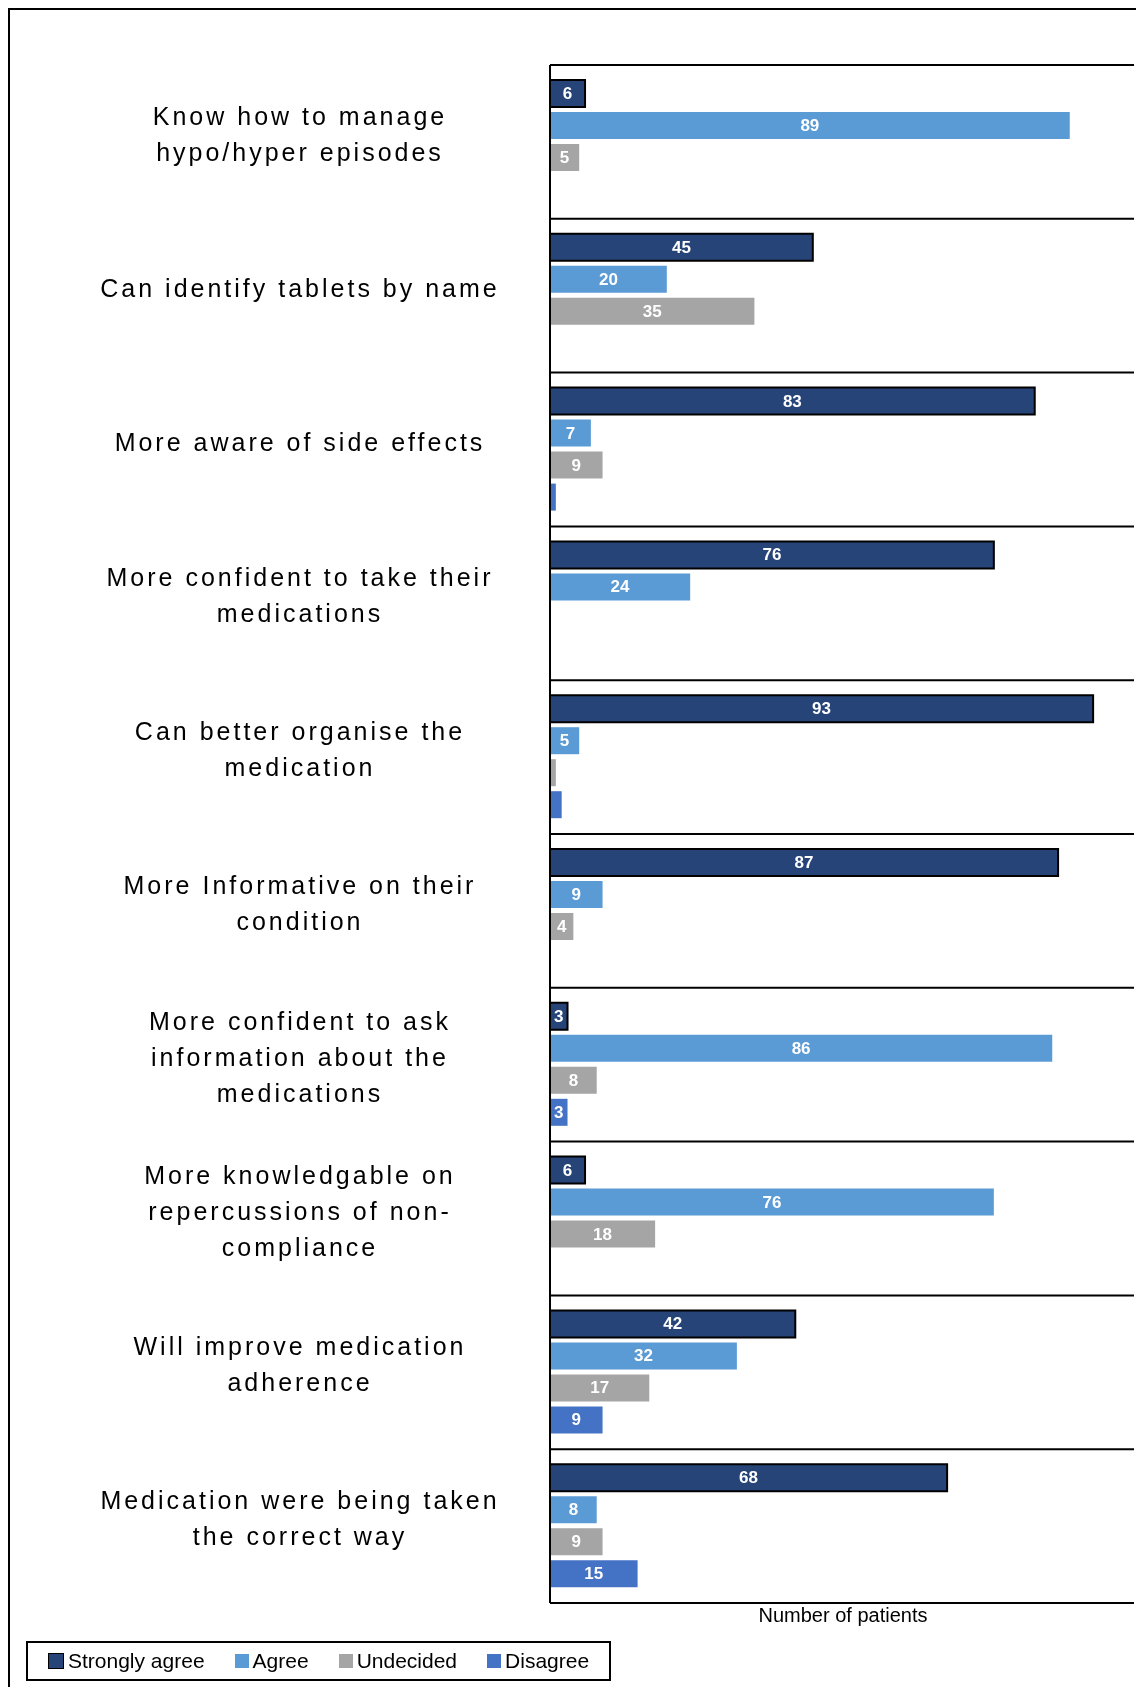  Describe the element at coordinates (681, 247) in the screenshot. I see `data-label: 45` at that location.